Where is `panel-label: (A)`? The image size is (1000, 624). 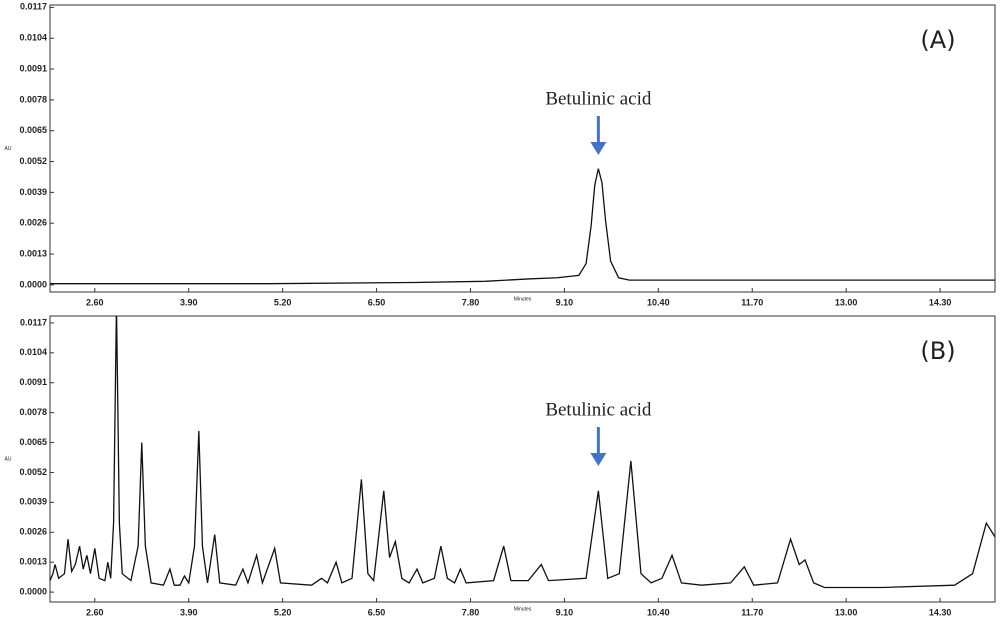 panel-label: (A) is located at coordinates (937, 40).